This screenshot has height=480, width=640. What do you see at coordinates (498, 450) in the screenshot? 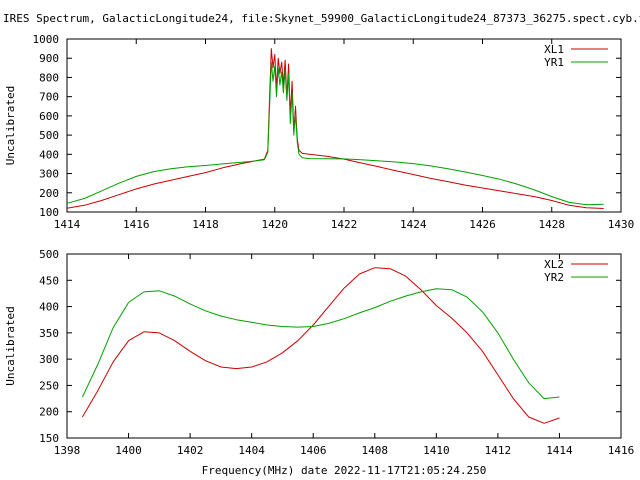
I see `x-tick-label: 1412` at bounding box center [498, 450].